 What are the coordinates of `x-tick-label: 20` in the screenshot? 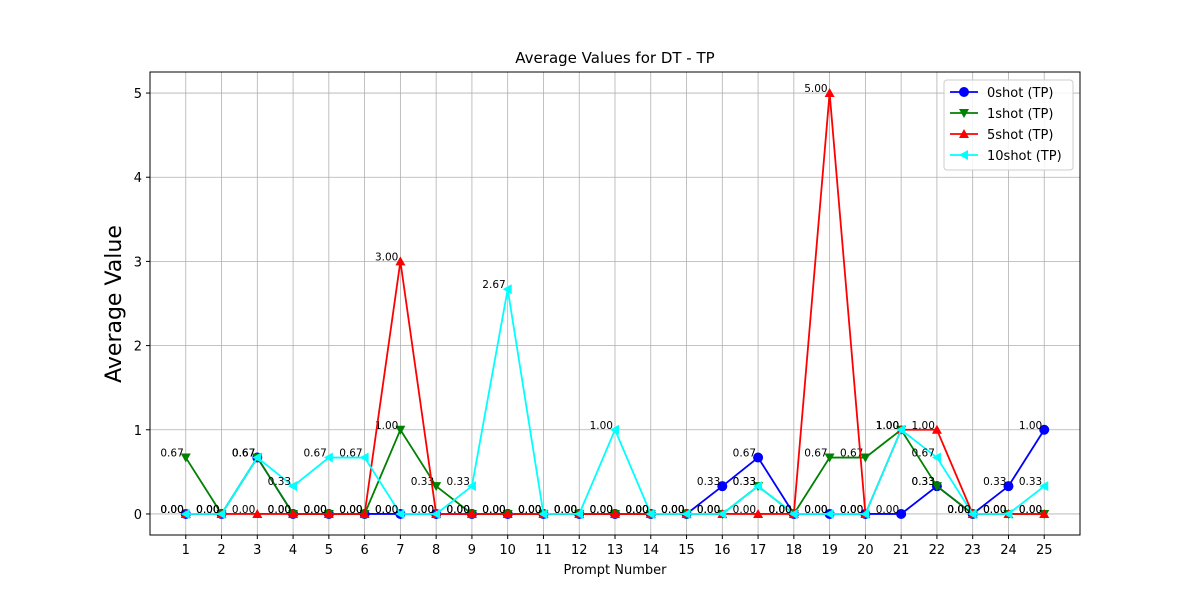 It's located at (865, 550).